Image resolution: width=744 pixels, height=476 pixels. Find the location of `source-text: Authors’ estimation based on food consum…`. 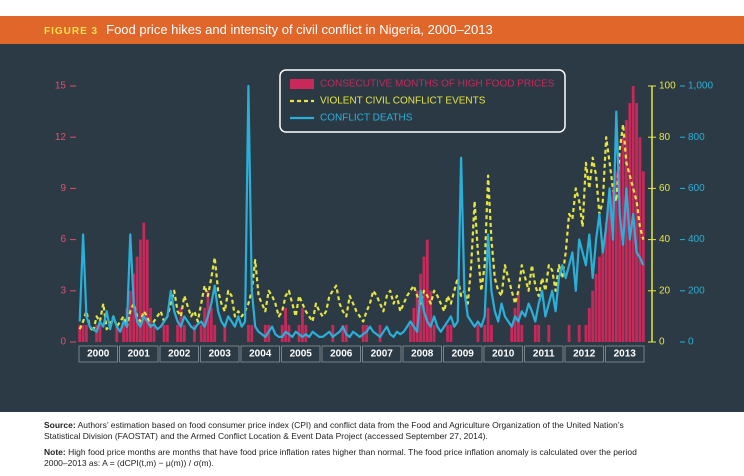

source-text: Authors’ estimation based on food consum… is located at coordinates (334, 430).